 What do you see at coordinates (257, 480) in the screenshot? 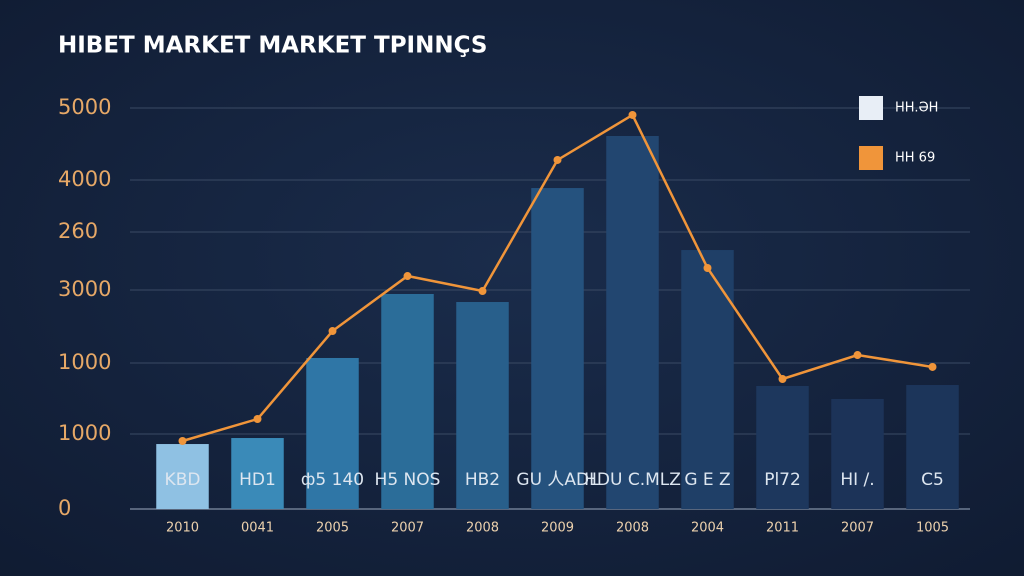
I see `bar-label: HD1` at bounding box center [257, 480].